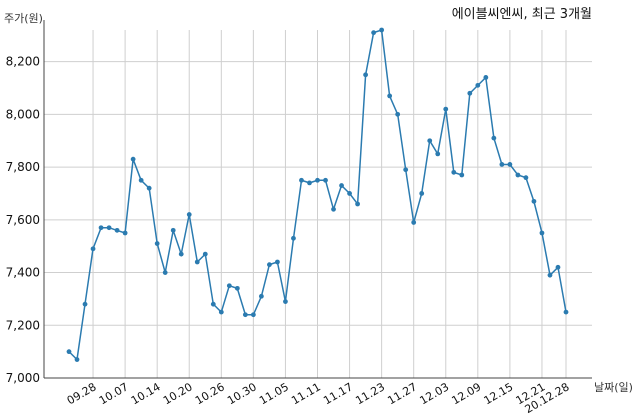  Describe the element at coordinates (23, 167) in the screenshot. I see `y-tick-label: 7,800` at that location.